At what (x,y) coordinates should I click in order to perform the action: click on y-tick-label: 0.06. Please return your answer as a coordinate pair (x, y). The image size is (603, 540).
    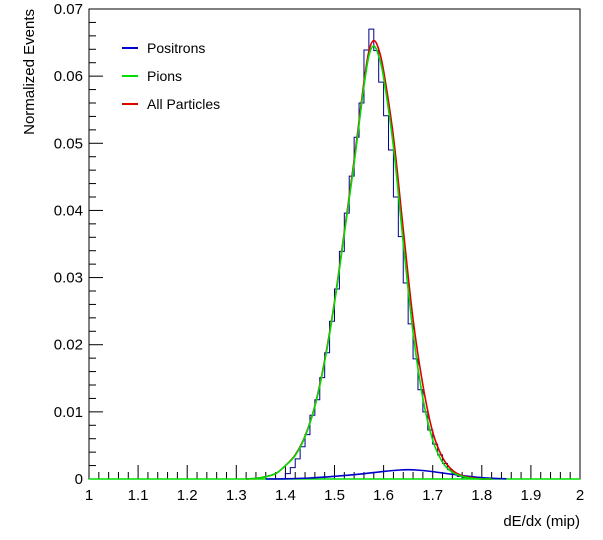
    Looking at the image, I should click on (68, 76).